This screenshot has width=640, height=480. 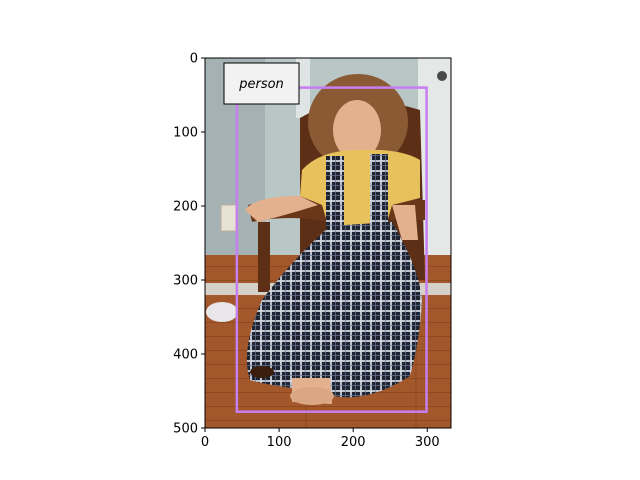 What do you see at coordinates (185, 429) in the screenshot?
I see `y-tick-label: 500` at bounding box center [185, 429].